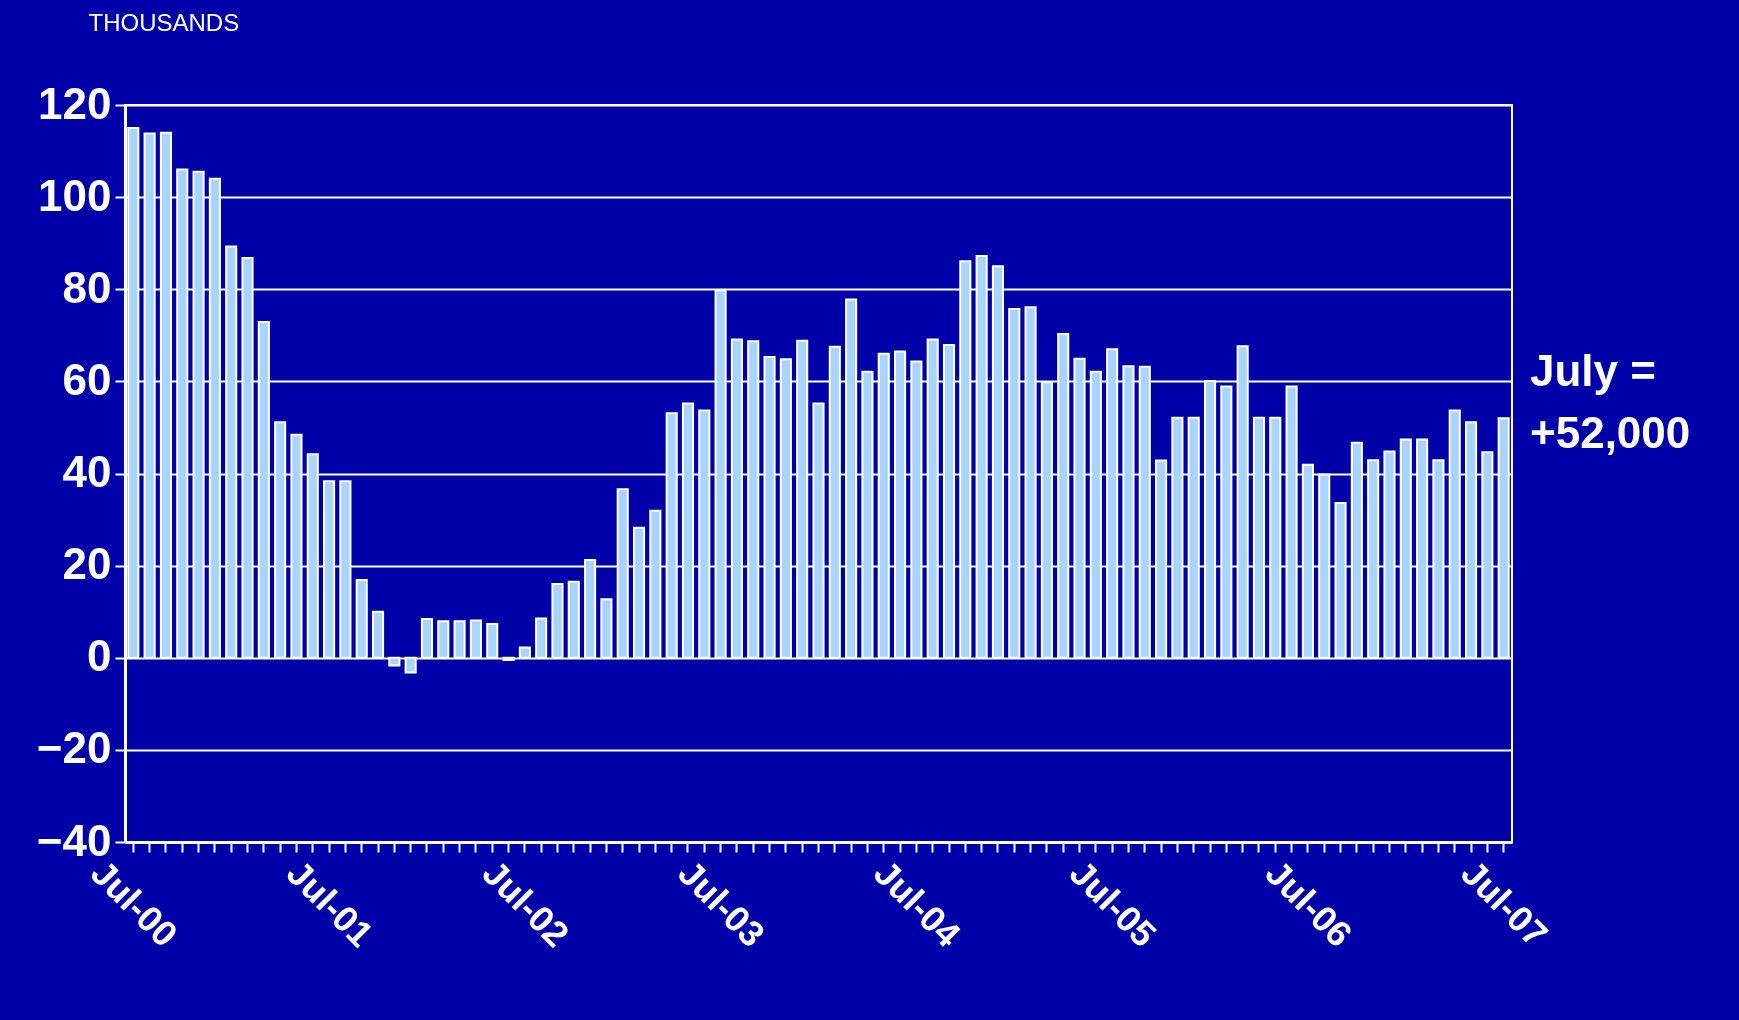 The image size is (1739, 1020). What do you see at coordinates (99, 656) in the screenshot?
I see `y-tick-label: 0` at bounding box center [99, 656].